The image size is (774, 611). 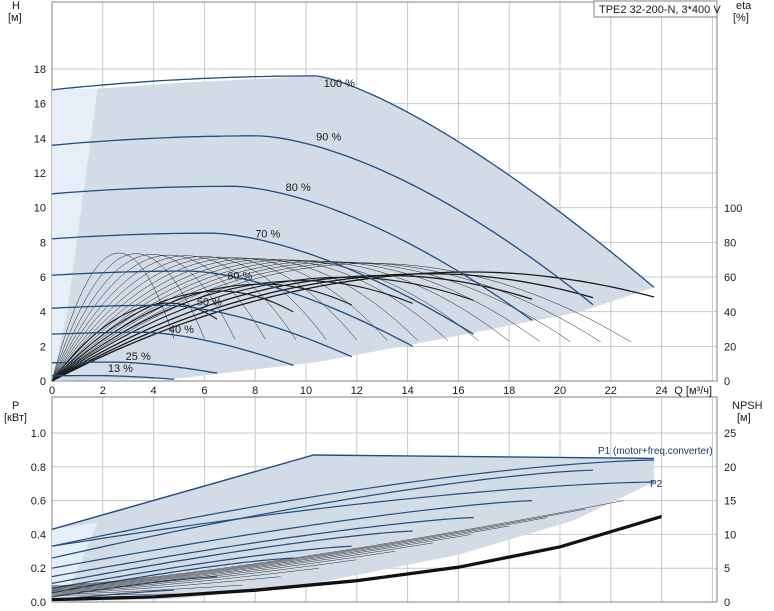 What do you see at coordinates (43, 347) in the screenshot?
I see `head-tick-label: 2` at bounding box center [43, 347].